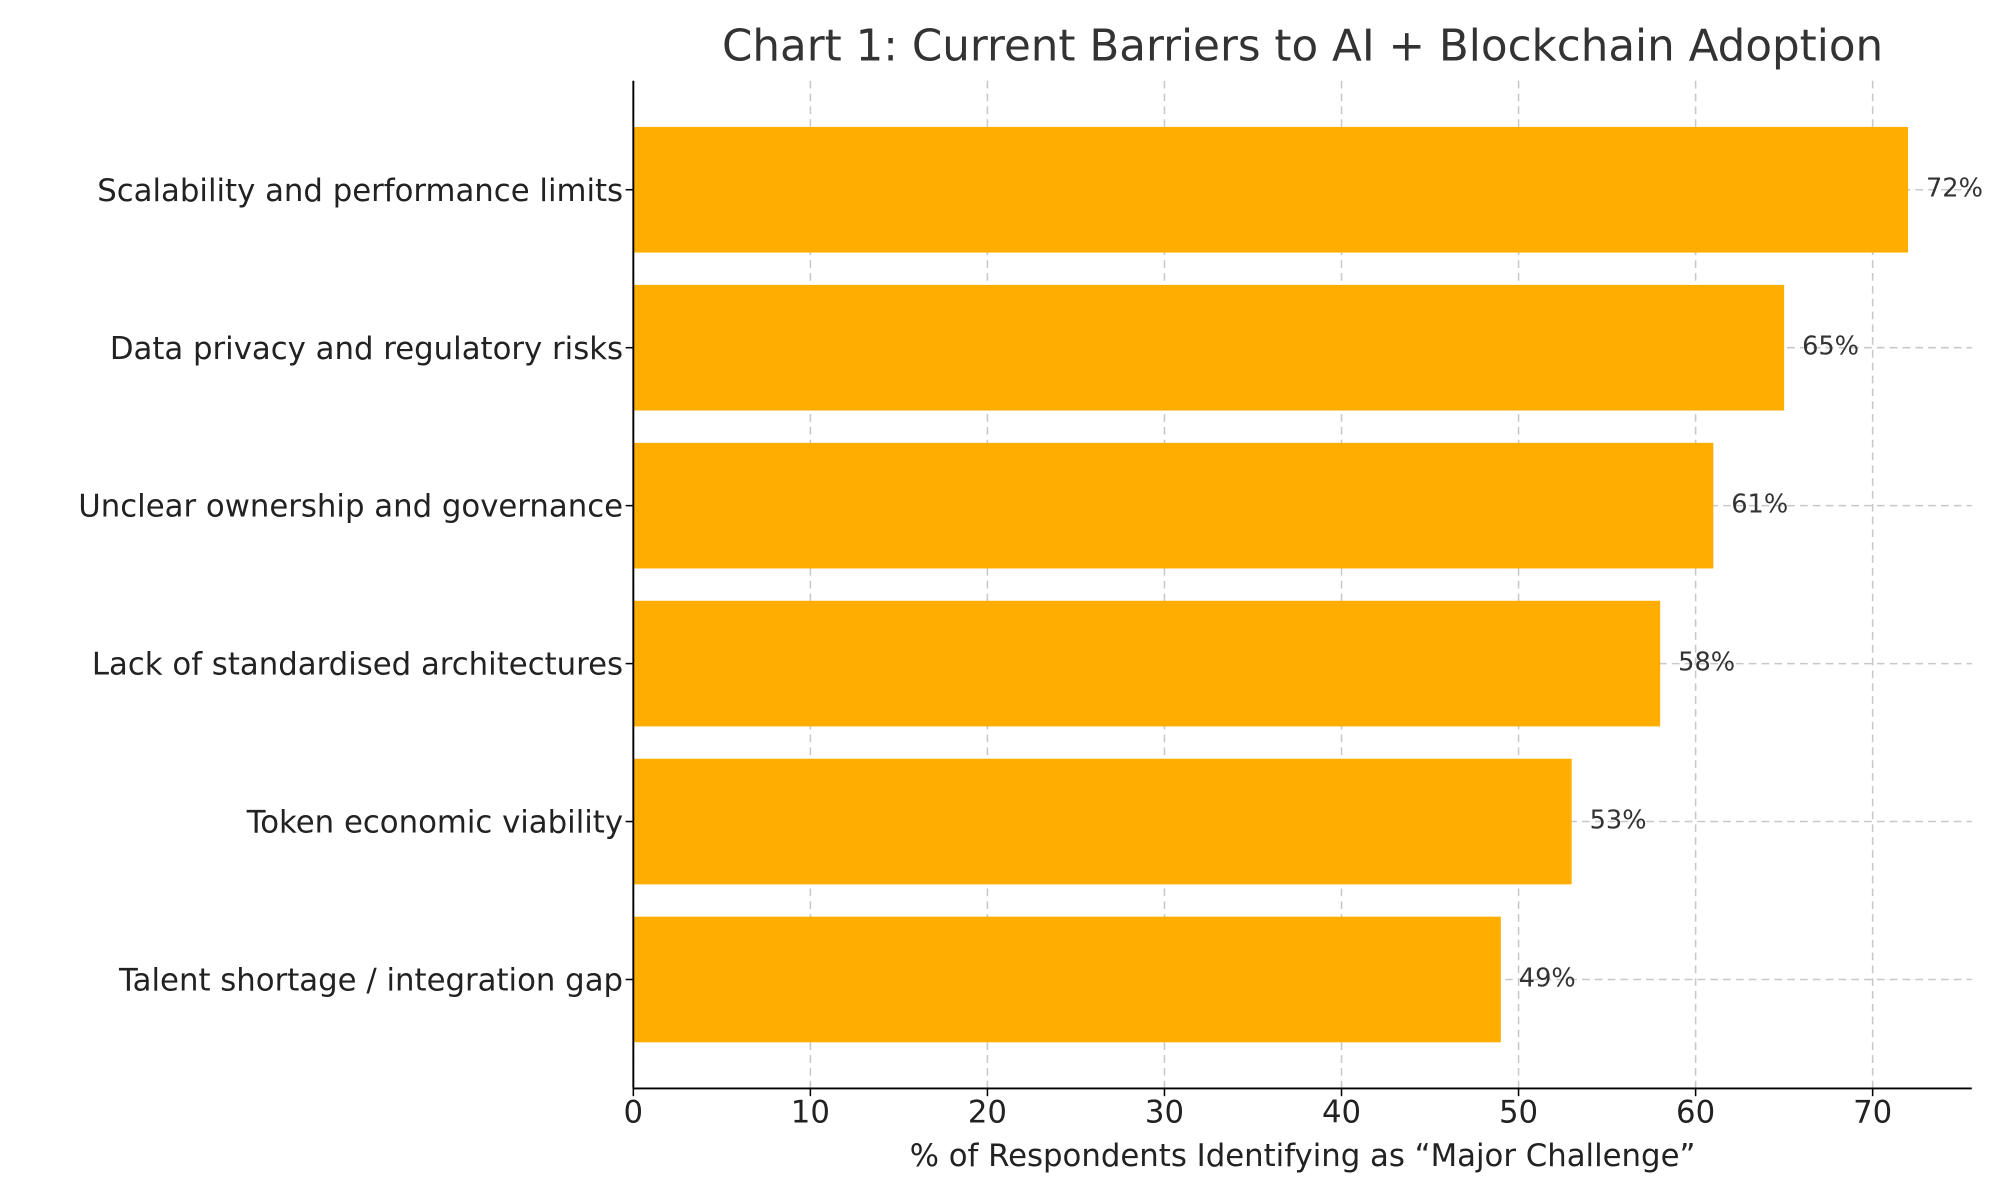 This screenshot has width=2000, height=1200. Describe the element at coordinates (366, 349) in the screenshot. I see `y-tick-label: Data privacy and regulatory risks` at that location.